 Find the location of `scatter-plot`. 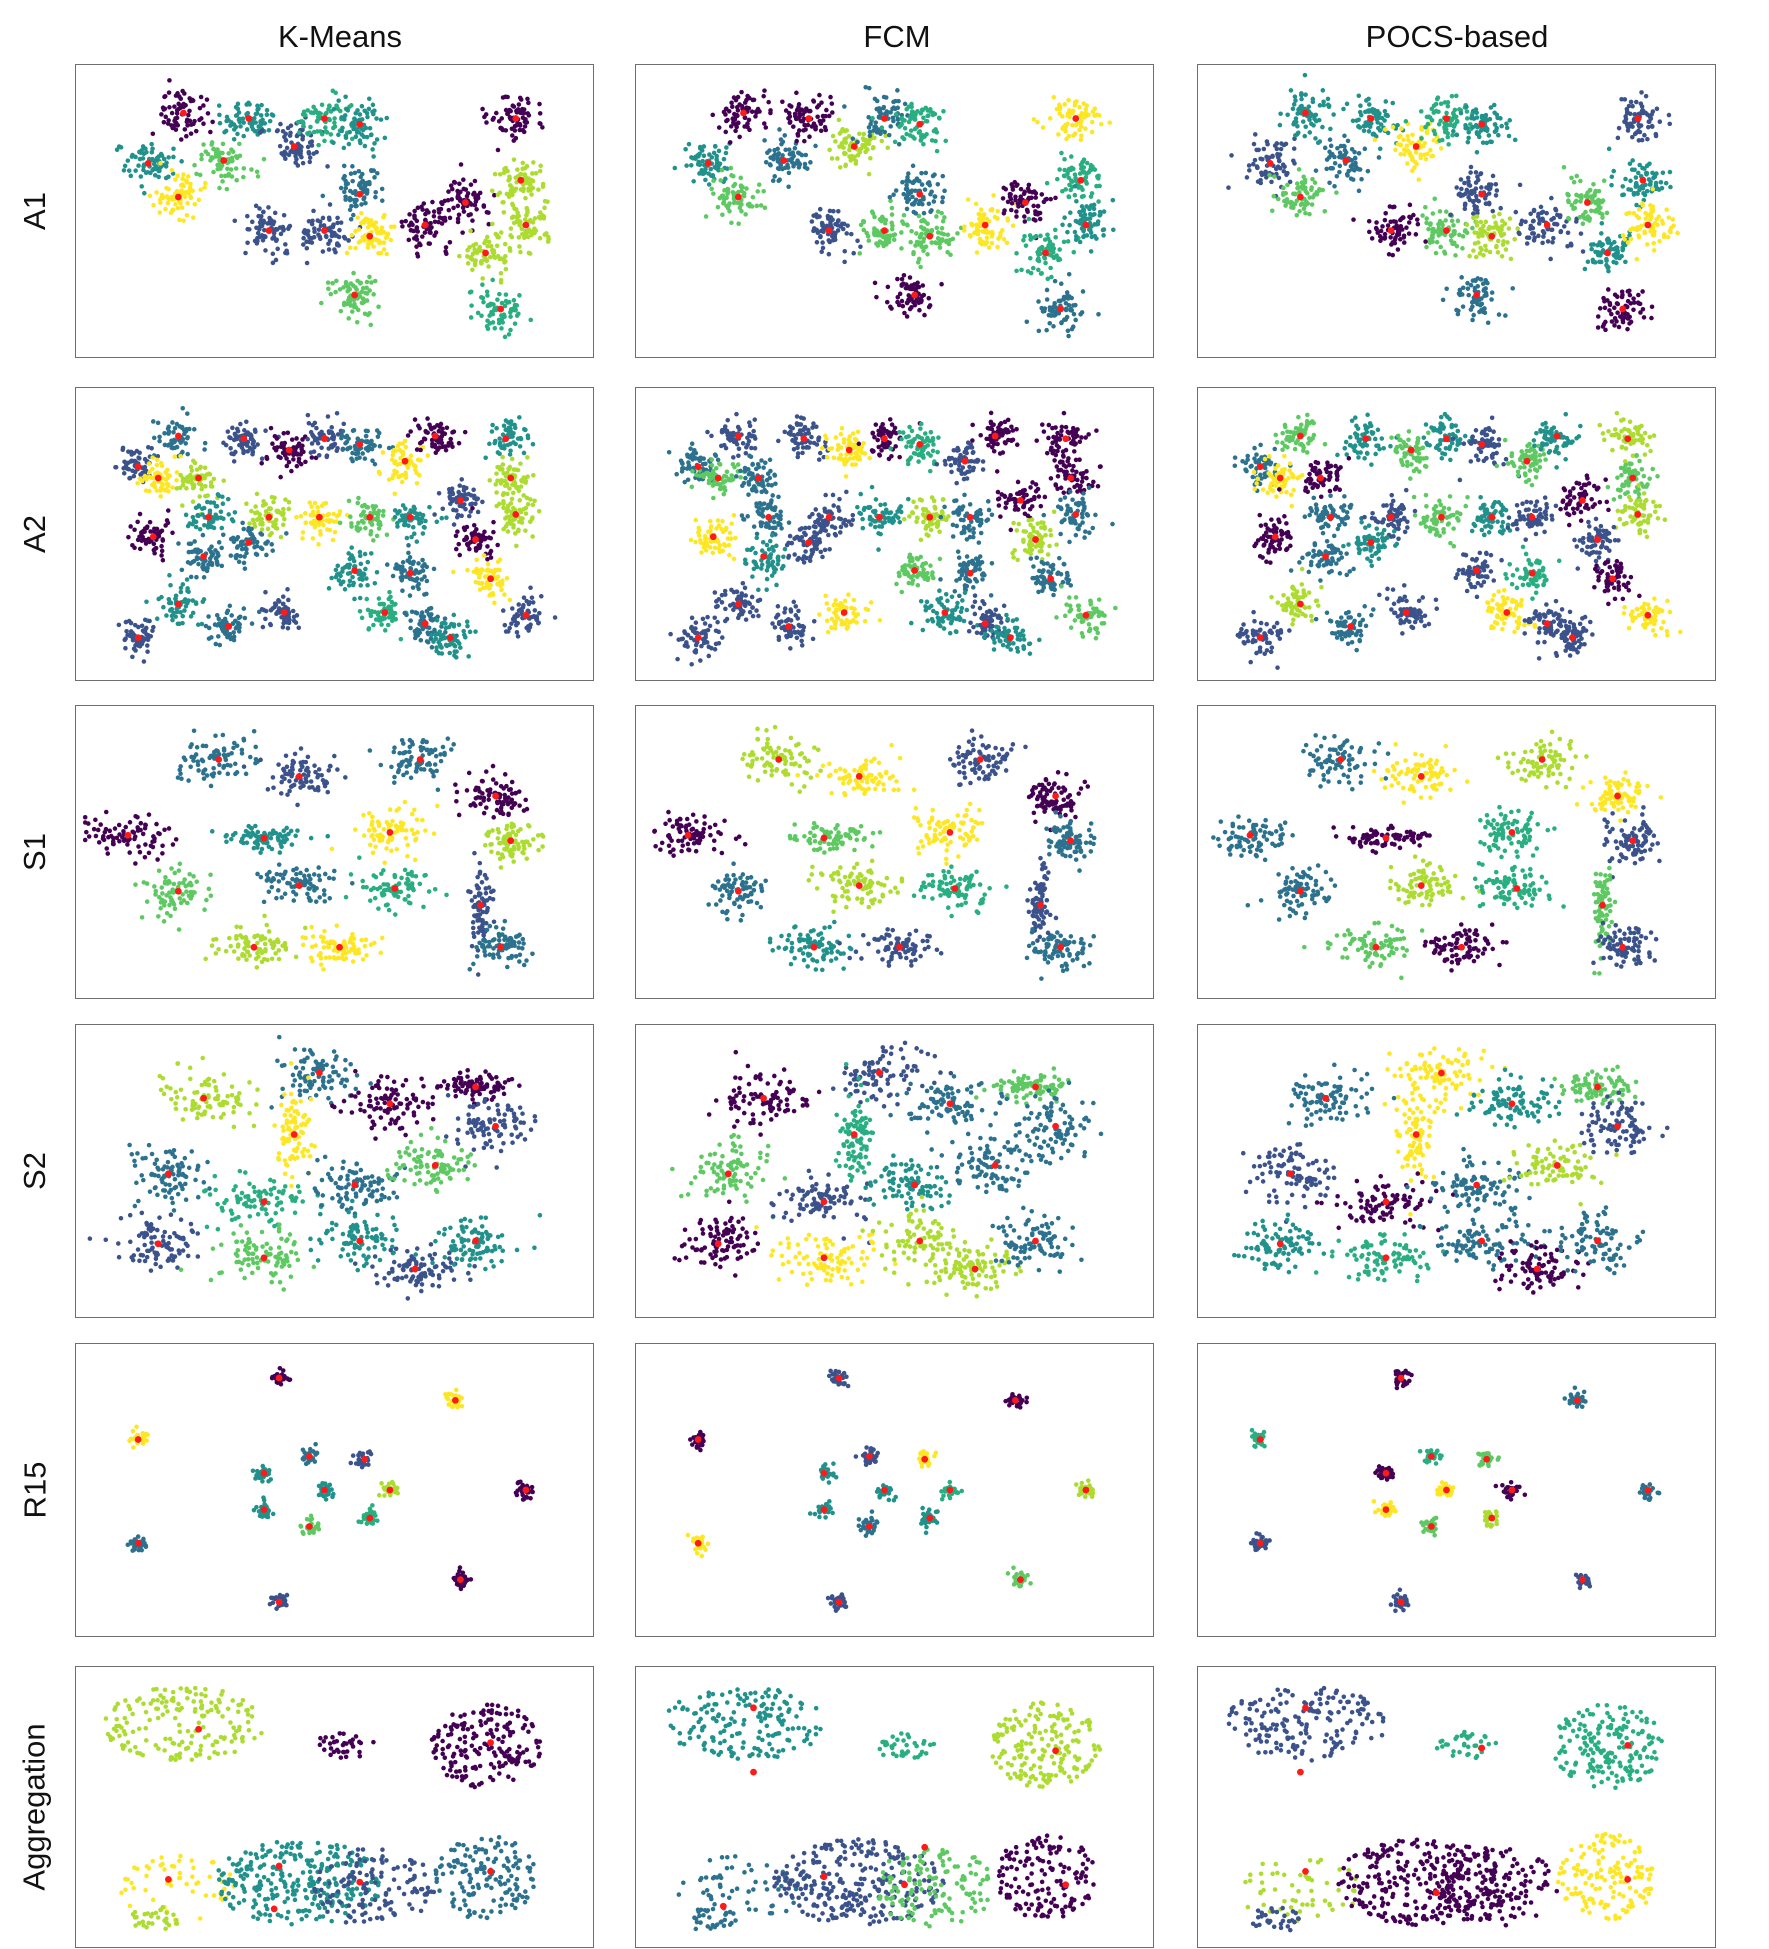

scatter-plot is located at coordinates (894, 211).